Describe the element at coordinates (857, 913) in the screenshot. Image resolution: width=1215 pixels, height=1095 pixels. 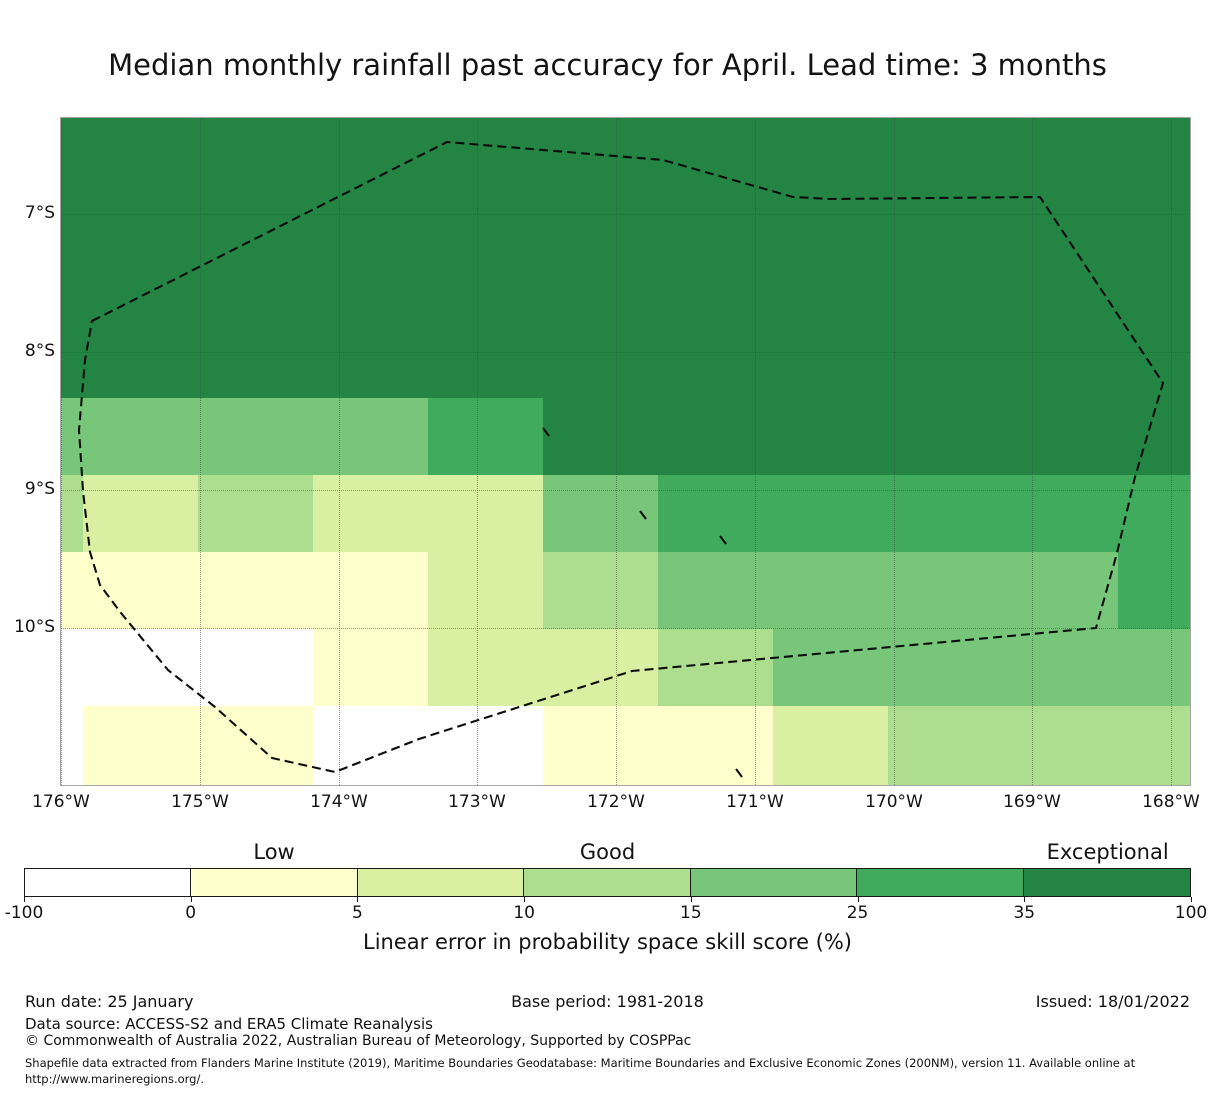
I see `colorbar-tick-label: 25` at that location.